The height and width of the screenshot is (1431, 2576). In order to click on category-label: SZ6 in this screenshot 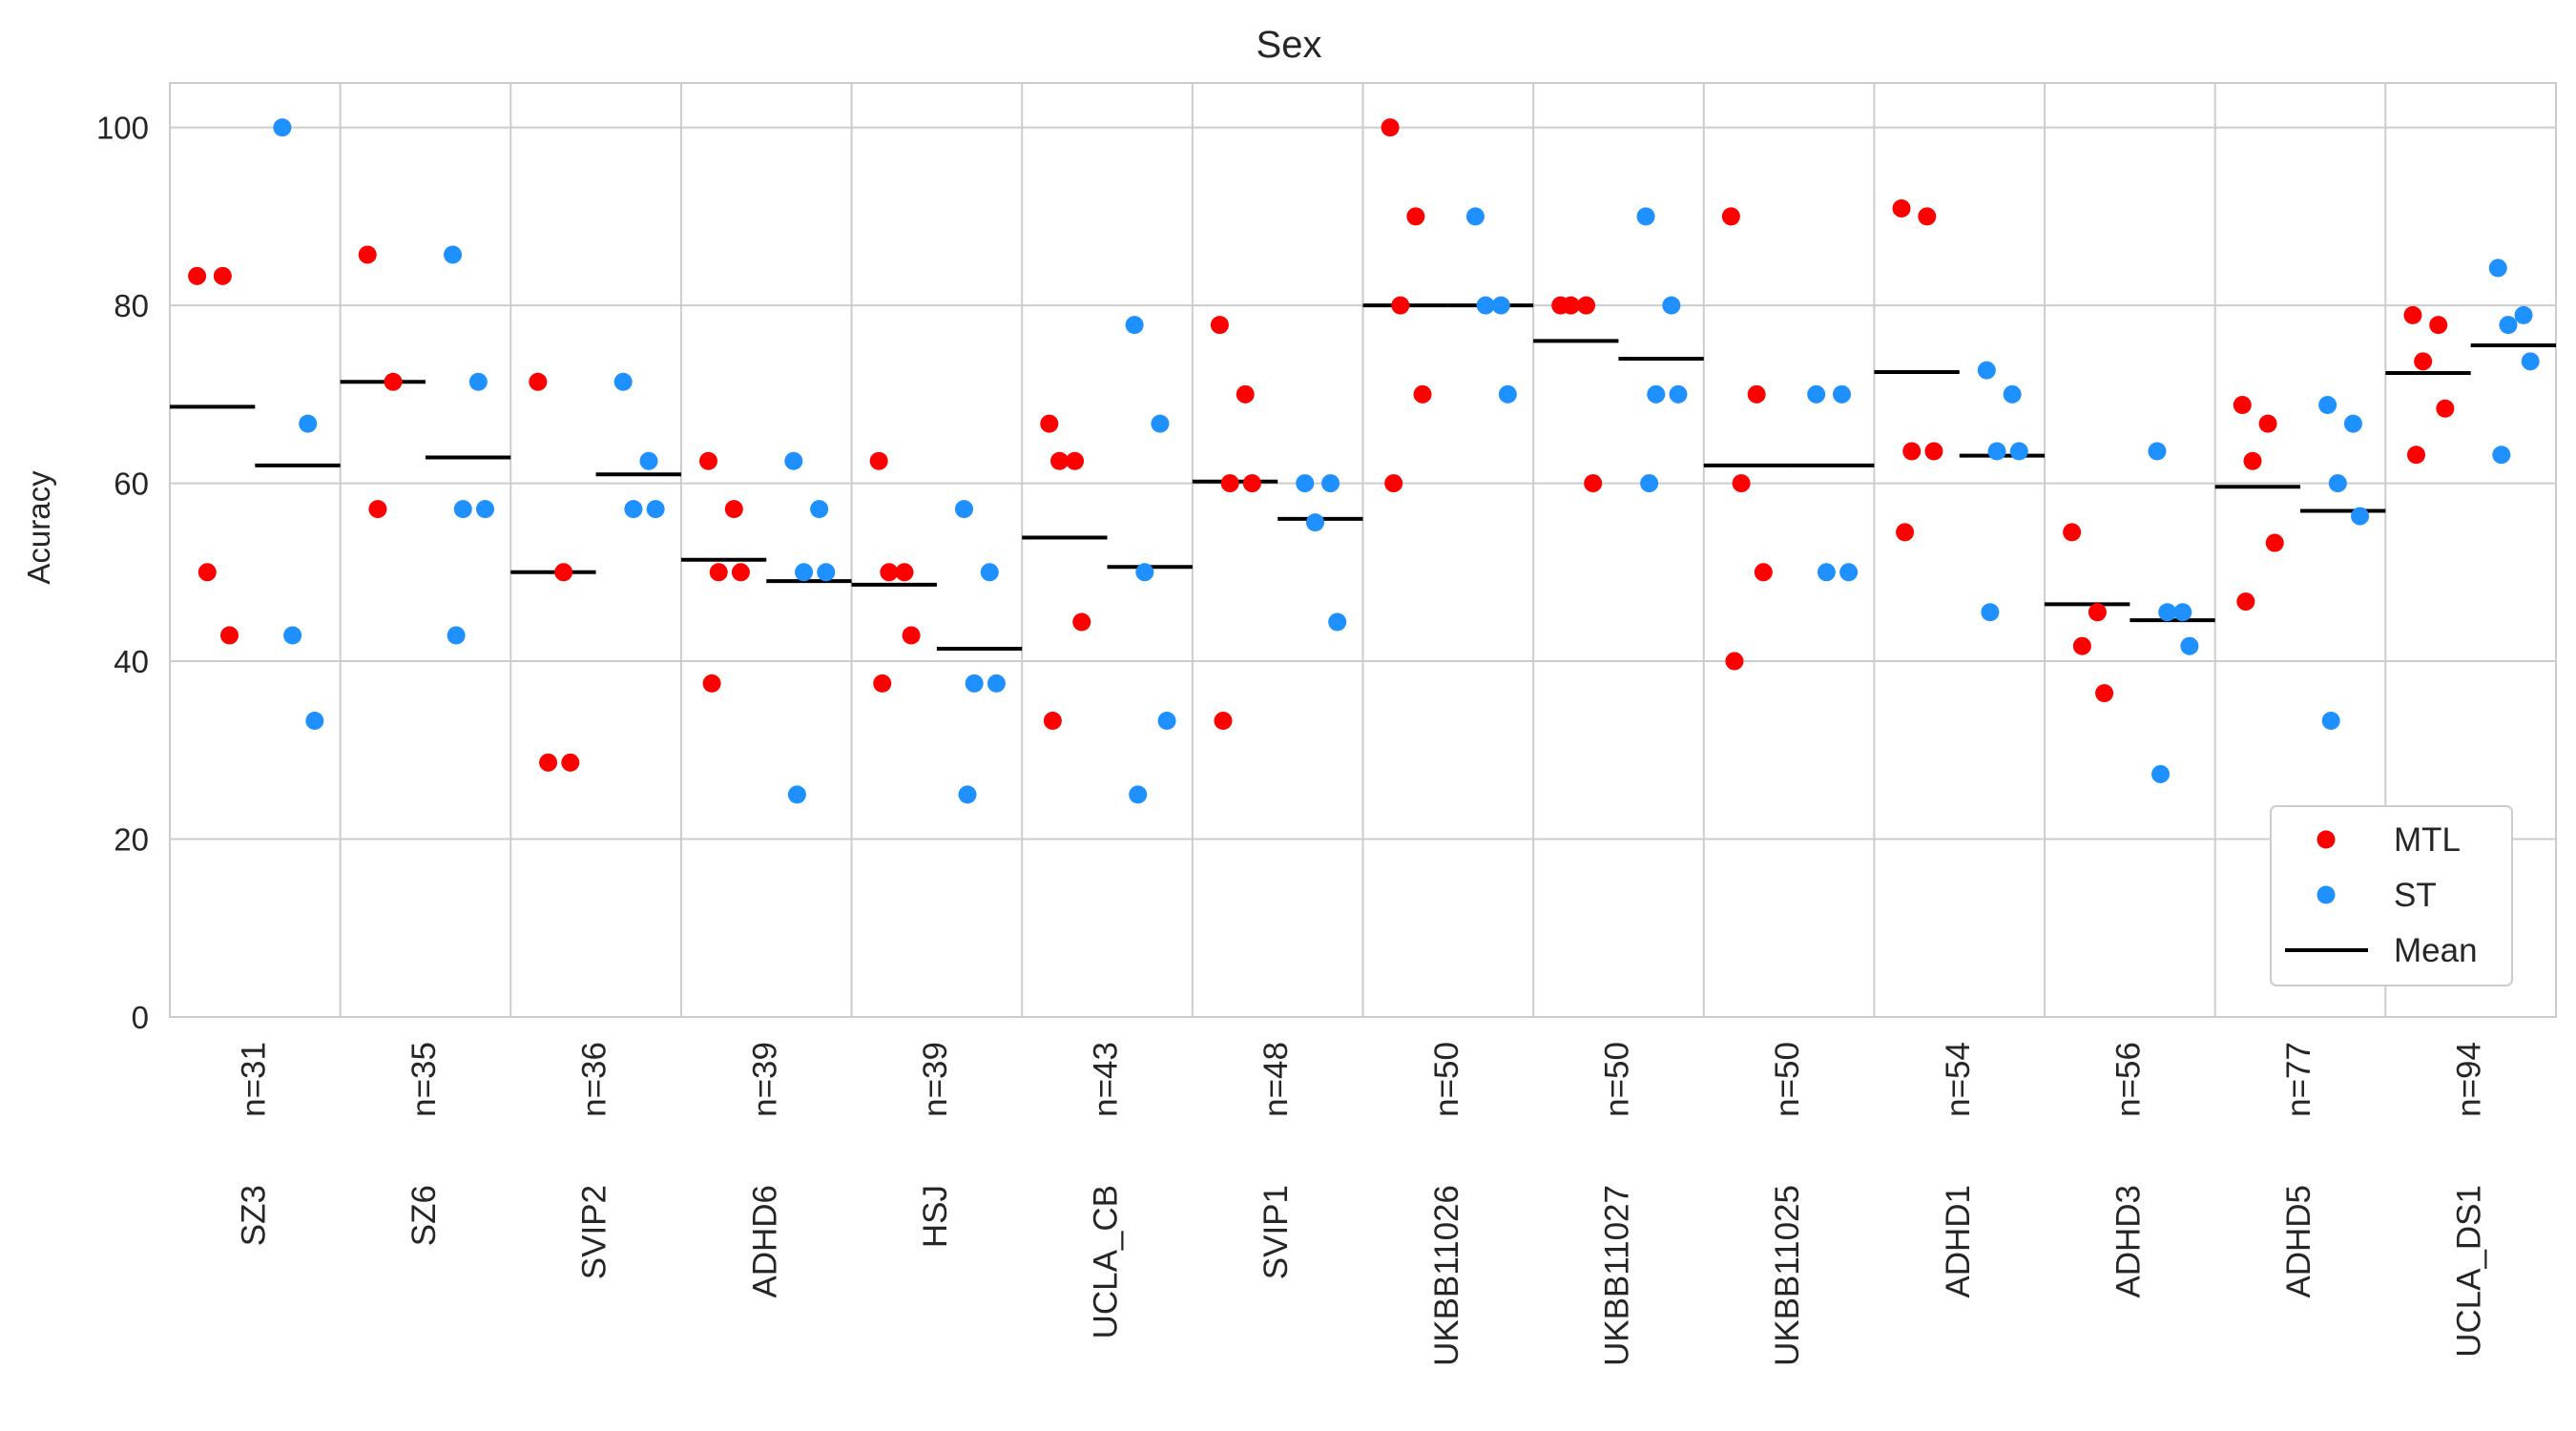, I will do `click(424, 1215)`.